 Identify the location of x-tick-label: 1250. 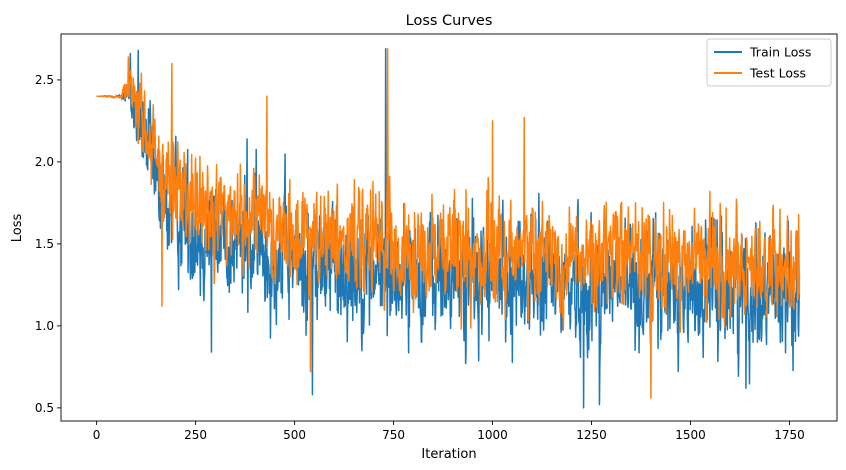
(591, 435).